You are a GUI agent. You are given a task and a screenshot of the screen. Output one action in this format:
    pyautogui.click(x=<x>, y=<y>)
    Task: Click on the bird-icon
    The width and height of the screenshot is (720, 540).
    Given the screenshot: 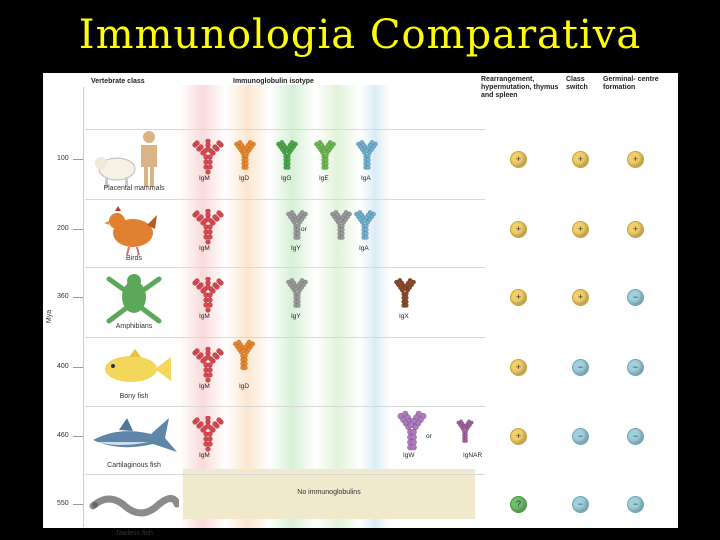 What is the action you would take?
    pyautogui.click(x=130, y=231)
    